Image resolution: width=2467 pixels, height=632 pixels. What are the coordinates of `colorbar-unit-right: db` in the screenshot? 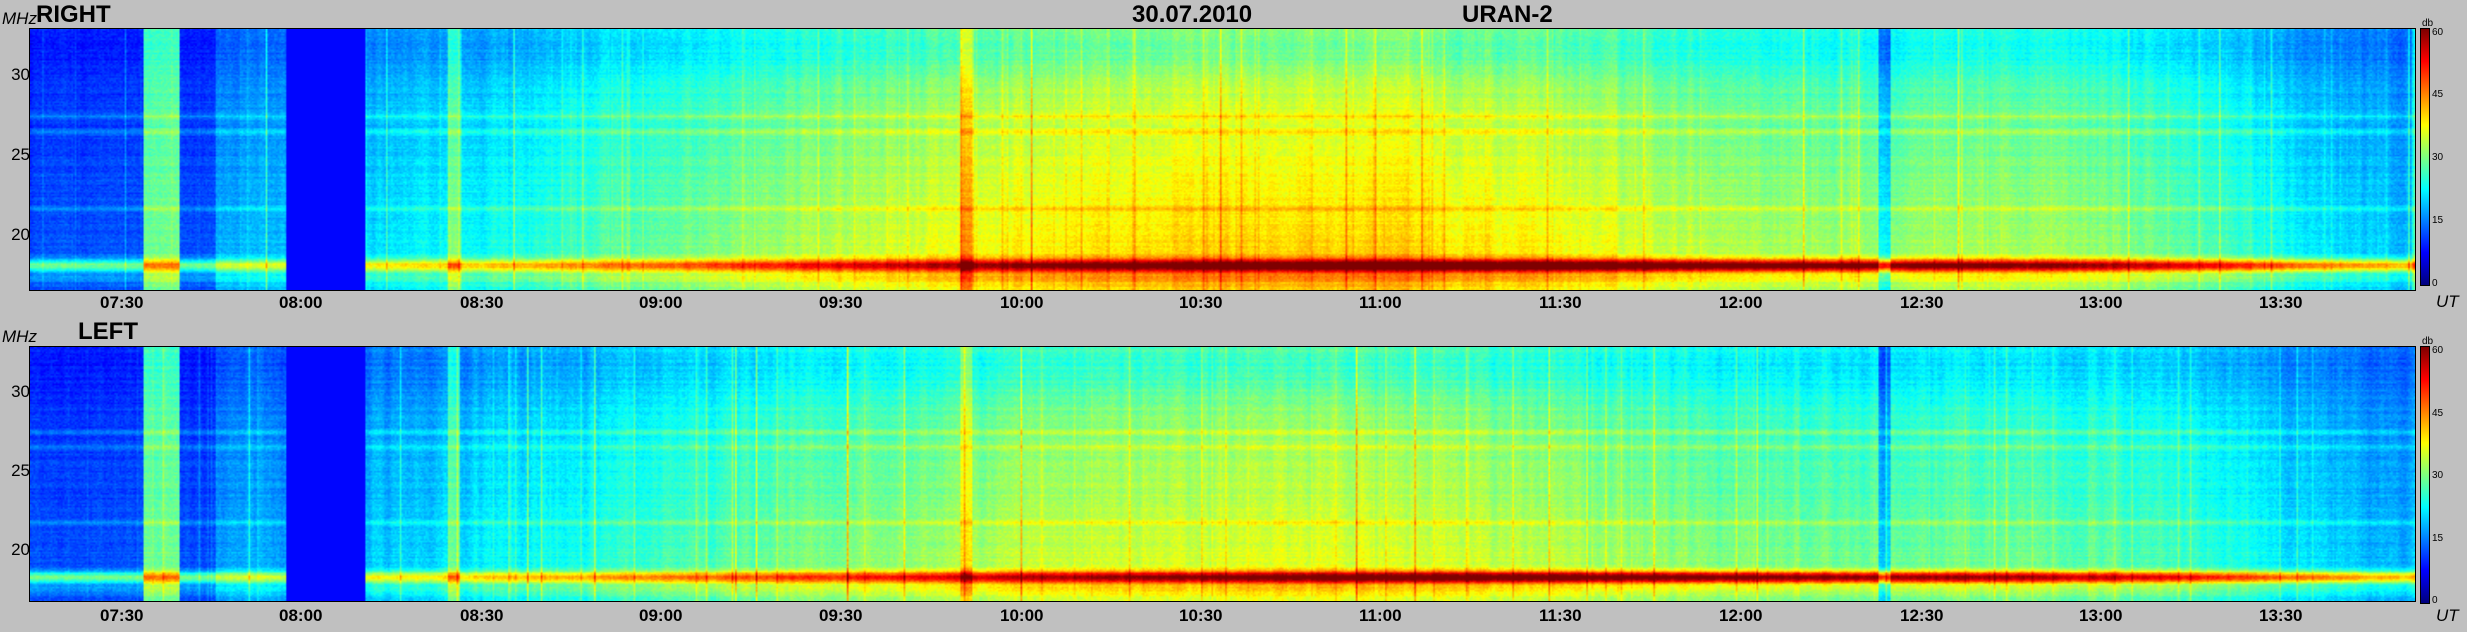 It's located at (2428, 23).